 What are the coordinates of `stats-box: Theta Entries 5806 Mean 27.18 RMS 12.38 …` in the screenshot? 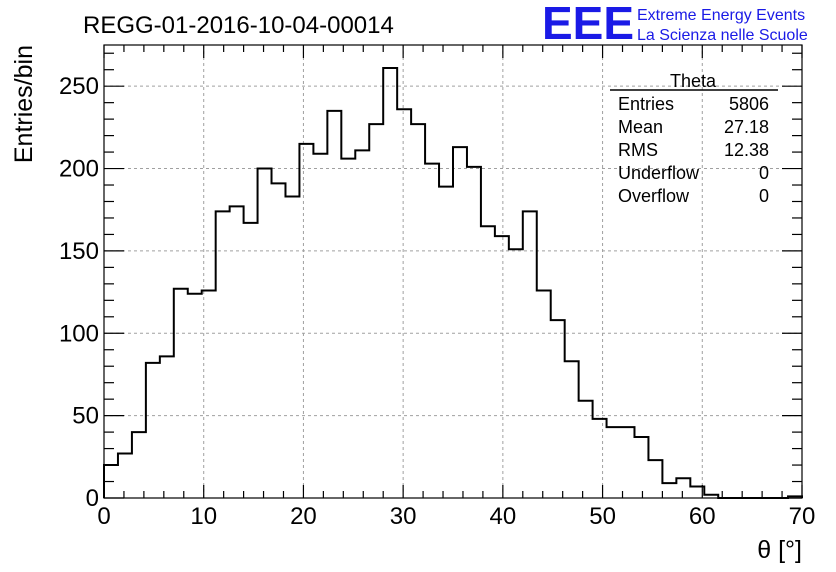 It's located at (694, 138).